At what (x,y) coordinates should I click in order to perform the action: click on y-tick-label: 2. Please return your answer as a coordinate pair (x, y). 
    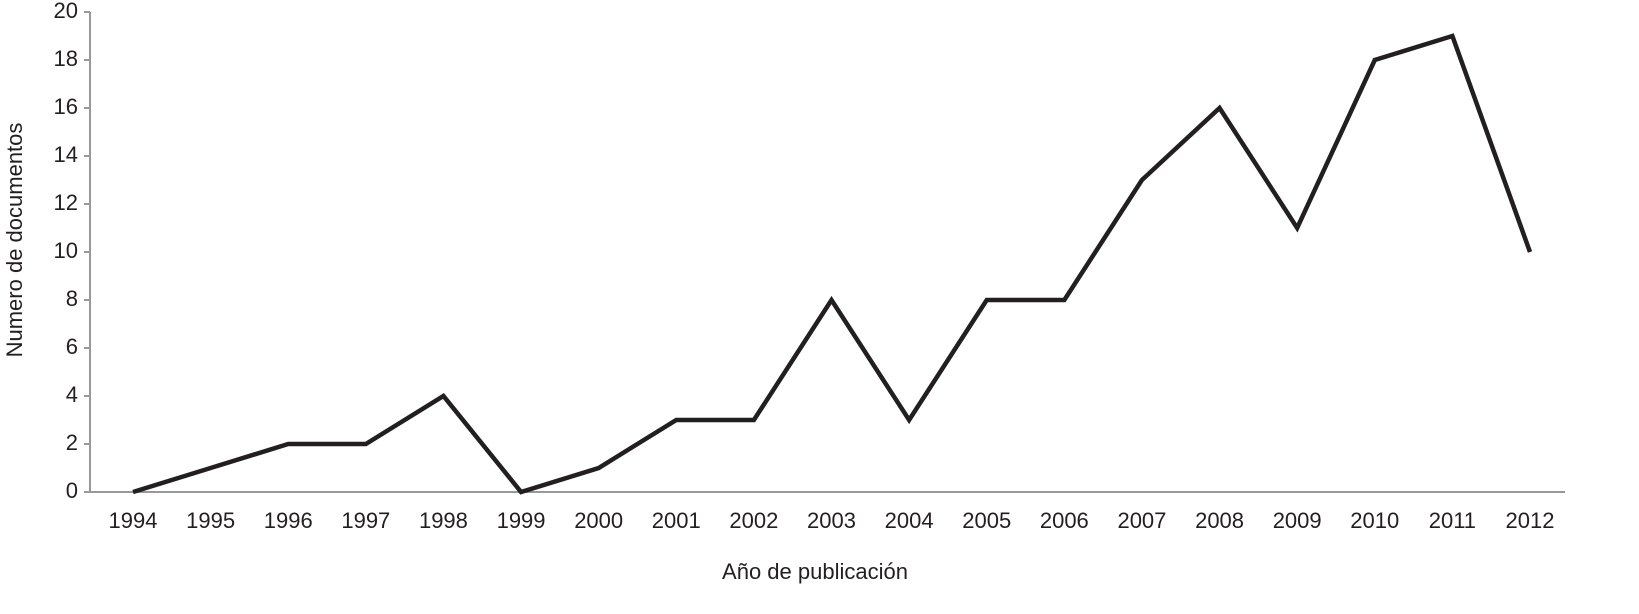
    Looking at the image, I should click on (72, 442).